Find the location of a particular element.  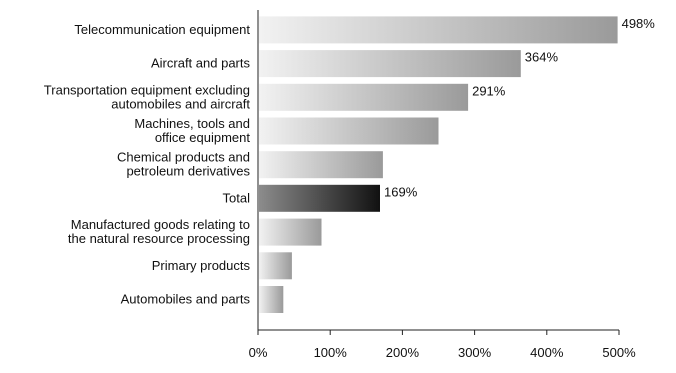

x-tick-label-0: 0% is located at coordinates (258, 352).